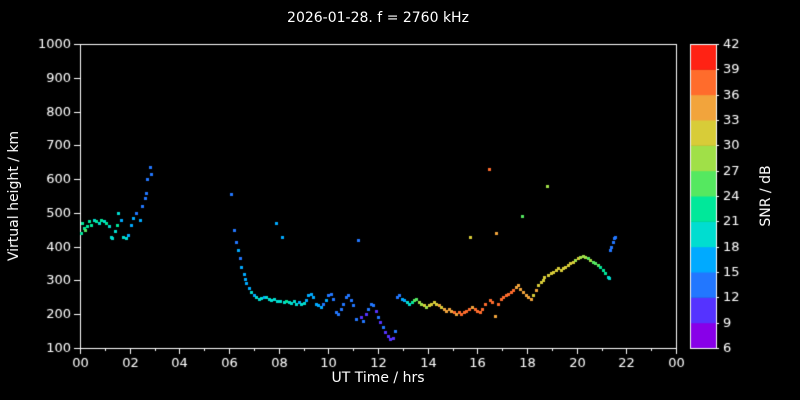  I want to click on y-axis-label: Virtual height / km, so click(14, 196).